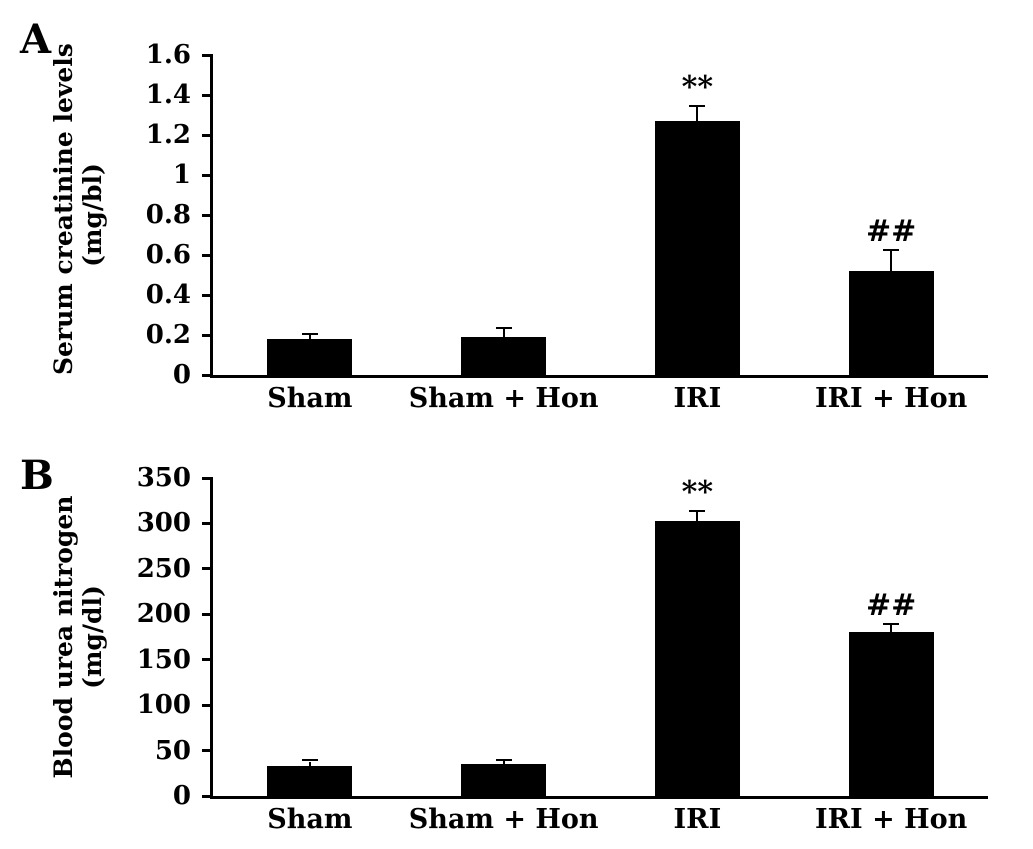 Image resolution: width=1033 pixels, height=849 pixels. What do you see at coordinates (163, 478) in the screenshot?
I see `y-tick-label: 350` at bounding box center [163, 478].